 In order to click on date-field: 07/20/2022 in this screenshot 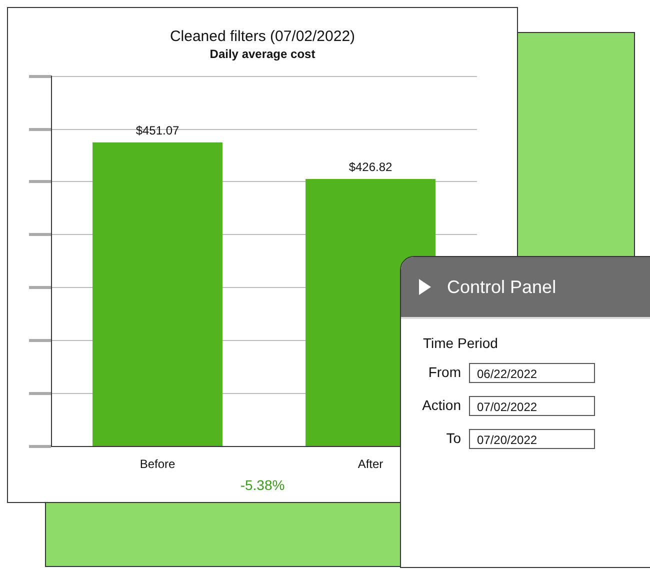, I will do `click(532, 439)`.